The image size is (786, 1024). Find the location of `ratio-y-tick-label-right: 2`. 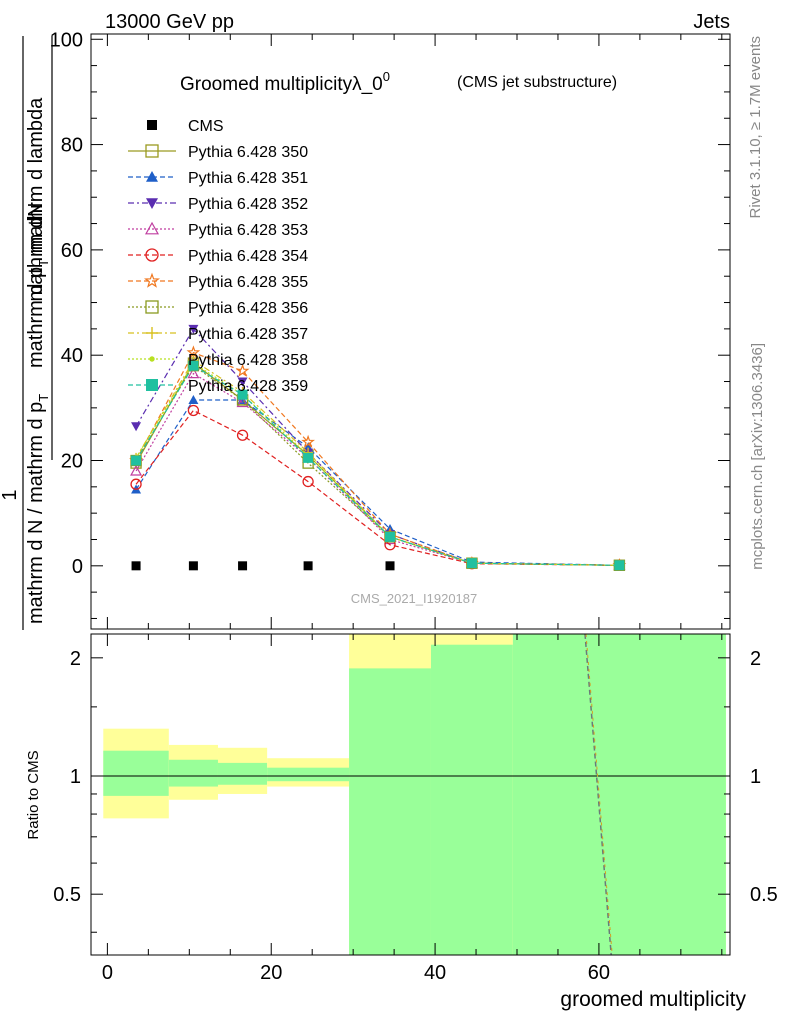

ratio-y-tick-label-right: 2 is located at coordinates (755, 659).